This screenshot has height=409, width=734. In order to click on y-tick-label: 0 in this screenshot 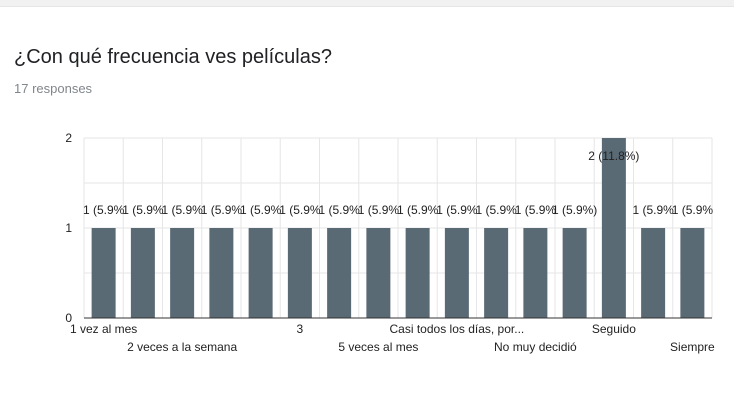, I will do `click(68, 318)`.